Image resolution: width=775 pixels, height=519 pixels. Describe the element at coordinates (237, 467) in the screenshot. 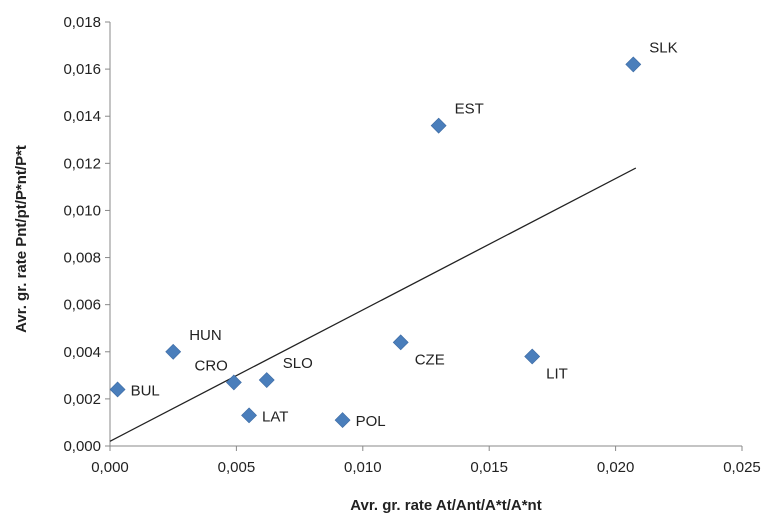

I see `x-tick-label: 0,005` at that location.